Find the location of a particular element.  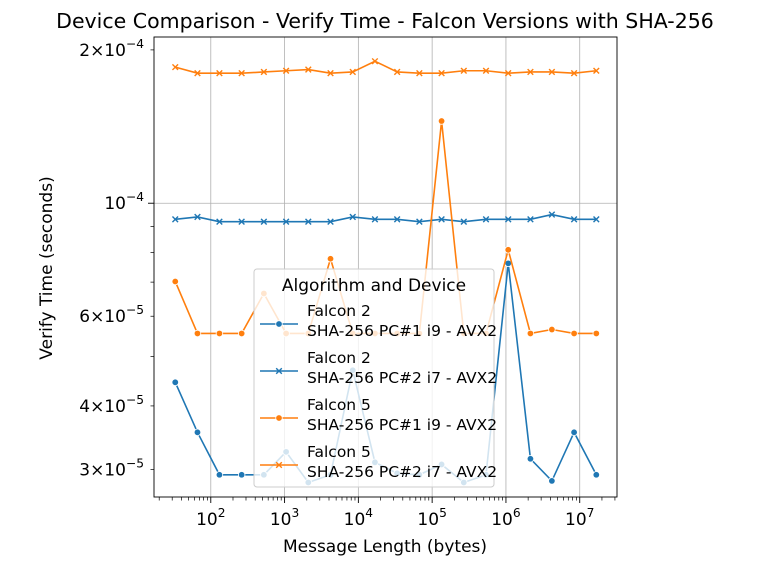

x-tick-label: 10⁴ is located at coordinates (359, 518).